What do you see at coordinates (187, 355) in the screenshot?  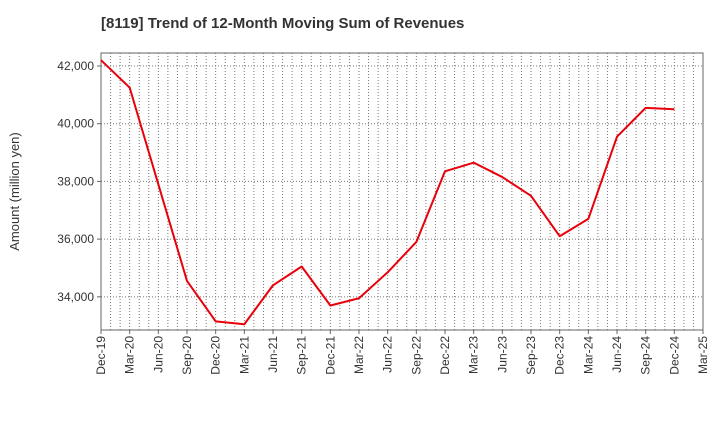 I see `x-tick-label: Sep-20` at bounding box center [187, 355].